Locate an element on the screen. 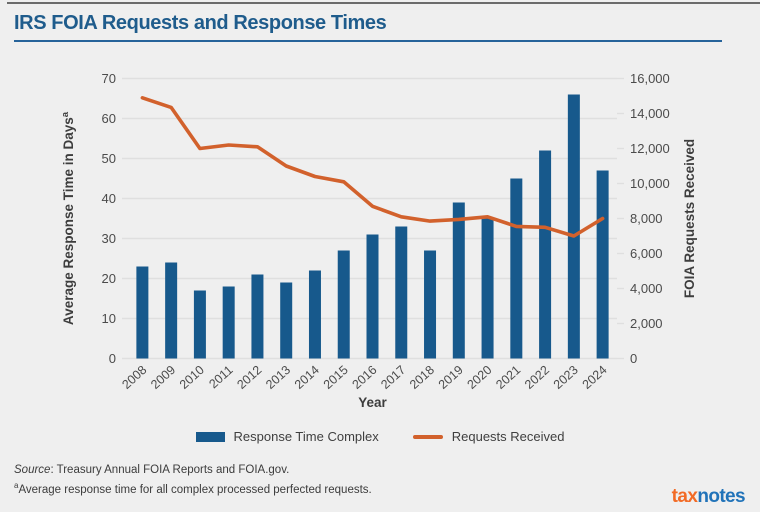  footnote-marker: a is located at coordinates (16, 485).